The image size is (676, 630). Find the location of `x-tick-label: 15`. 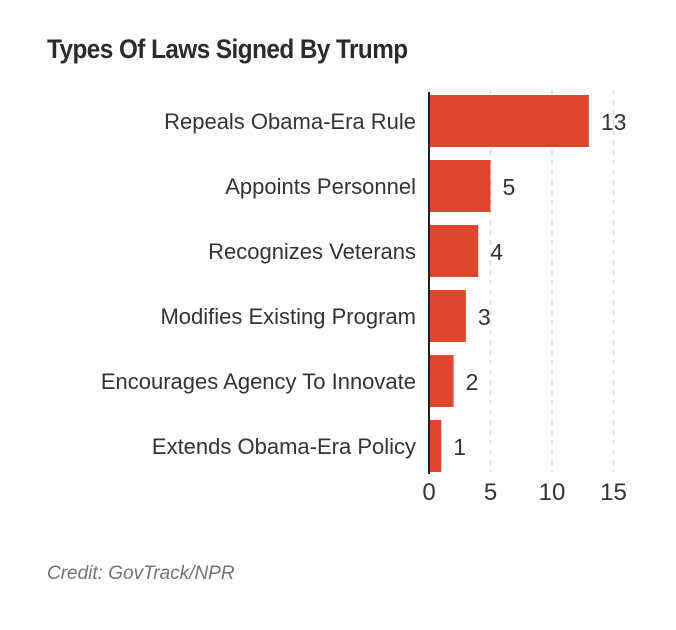

x-tick-label: 15 is located at coordinates (613, 492).